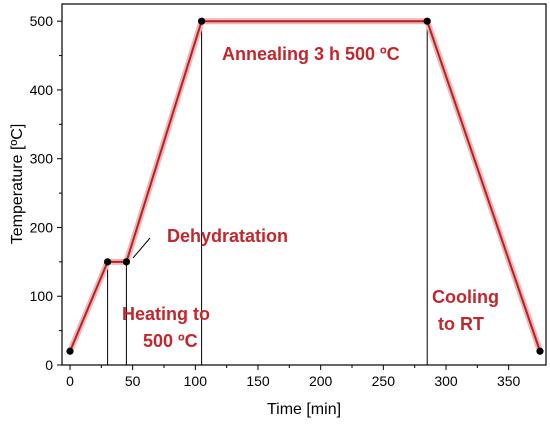 The width and height of the screenshot is (550, 428). Describe the element at coordinates (465, 297) in the screenshot. I see `annotation-cooling-line1: Cooling` at that location.